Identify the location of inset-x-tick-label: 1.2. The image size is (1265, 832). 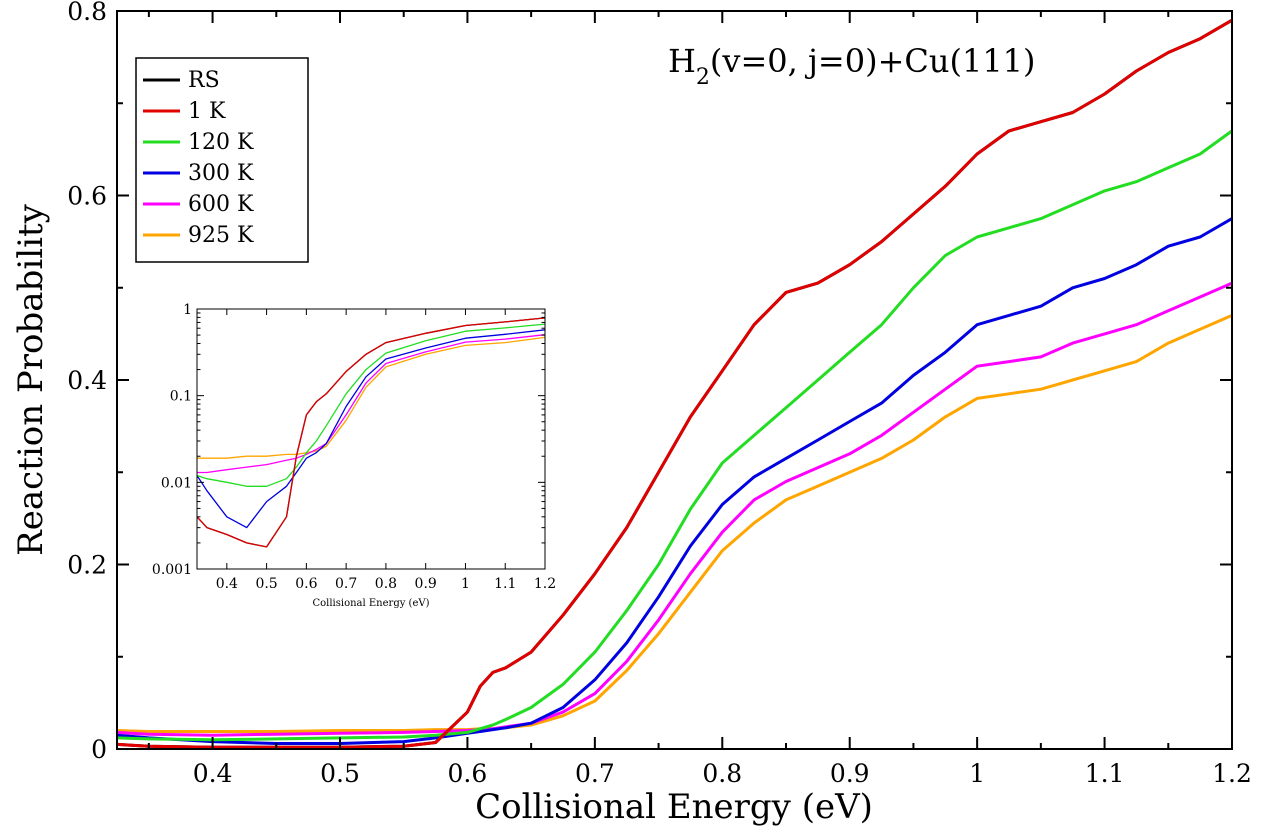
(545, 584).